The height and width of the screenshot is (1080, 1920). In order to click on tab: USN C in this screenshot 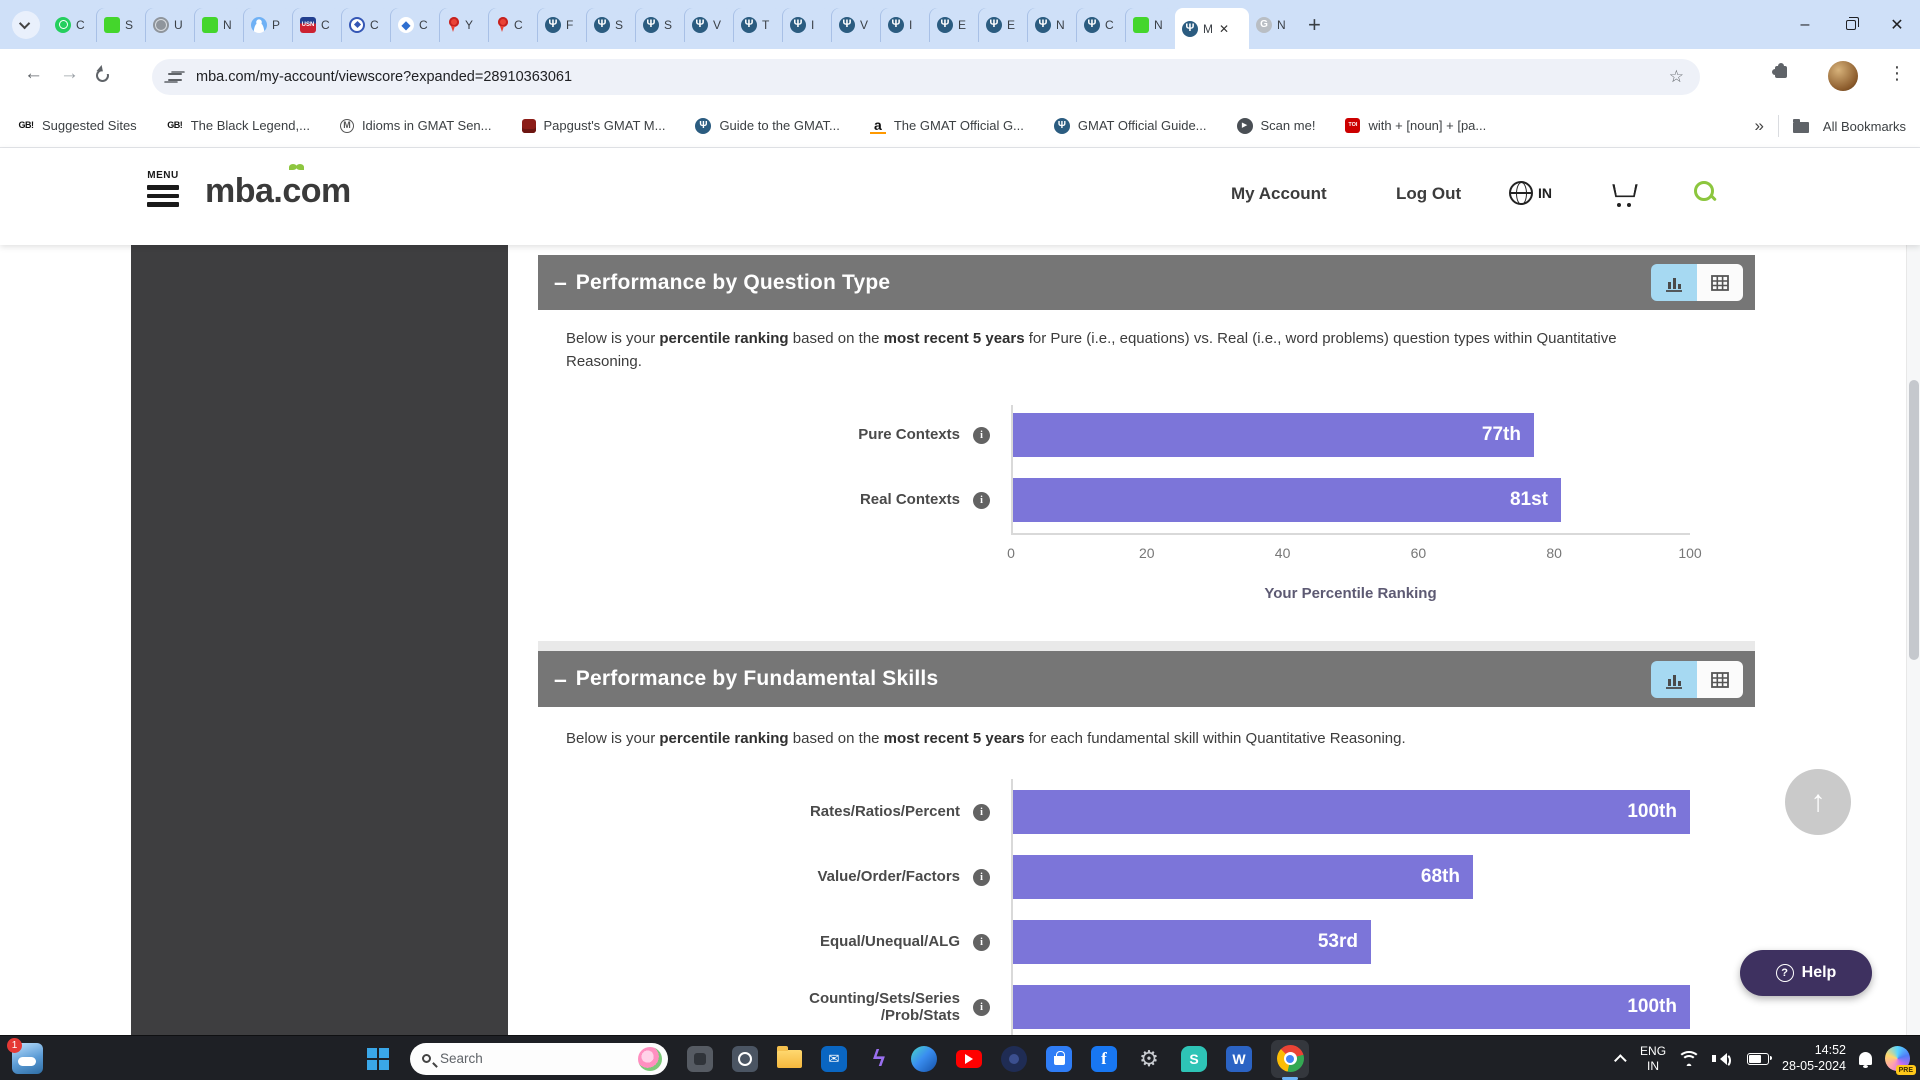, I will do `click(317, 25)`.